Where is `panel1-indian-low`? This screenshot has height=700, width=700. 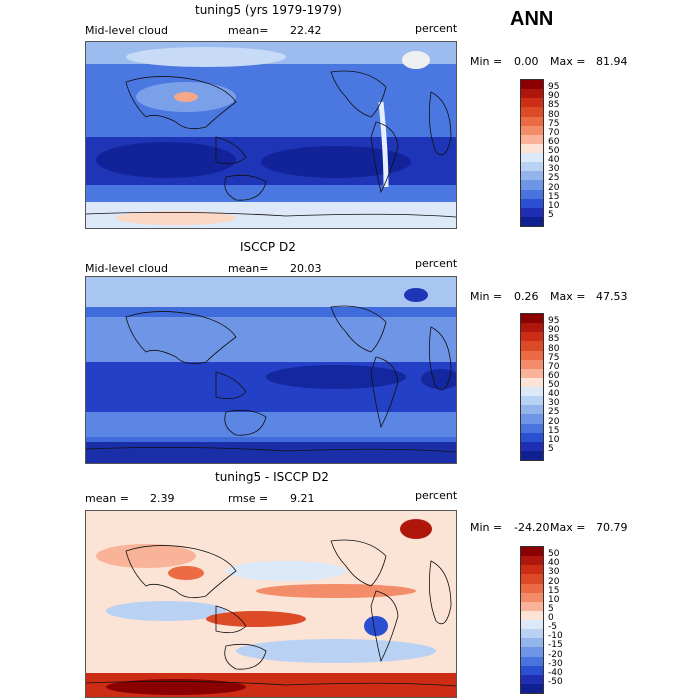 panel1-indian-low is located at coordinates (166, 160).